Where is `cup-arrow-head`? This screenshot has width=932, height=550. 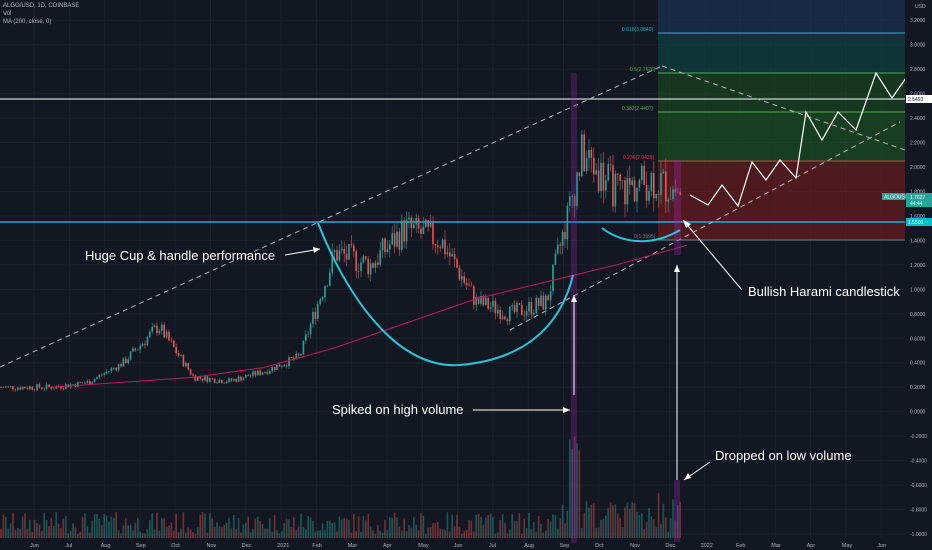
cup-arrow-head is located at coordinates (316, 250).